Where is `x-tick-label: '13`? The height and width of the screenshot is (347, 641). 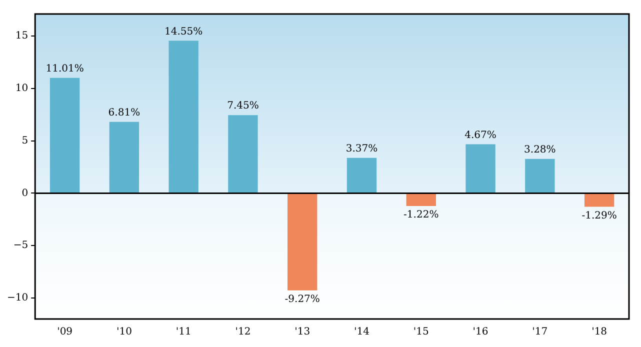 x-tick-label: '13 is located at coordinates (302, 332).